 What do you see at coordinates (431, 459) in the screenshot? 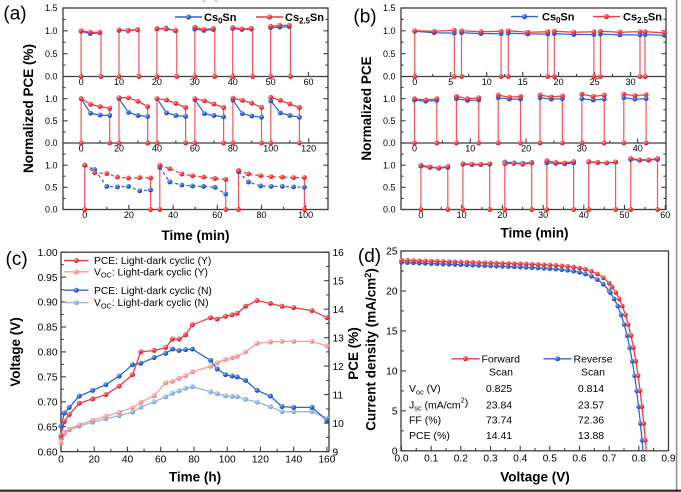
I see `svg-text: 0.1` at bounding box center [431, 459].